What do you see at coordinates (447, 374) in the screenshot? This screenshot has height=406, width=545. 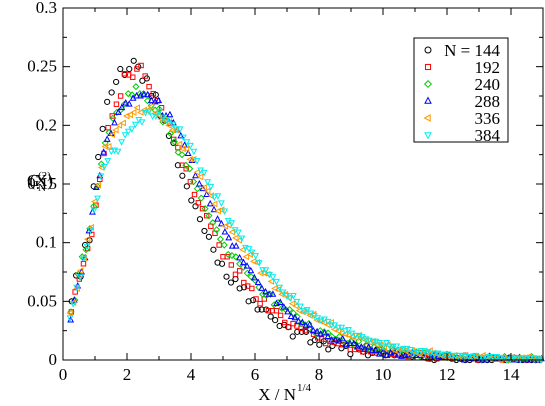 I see `x-tick-label: 12` at bounding box center [447, 374].